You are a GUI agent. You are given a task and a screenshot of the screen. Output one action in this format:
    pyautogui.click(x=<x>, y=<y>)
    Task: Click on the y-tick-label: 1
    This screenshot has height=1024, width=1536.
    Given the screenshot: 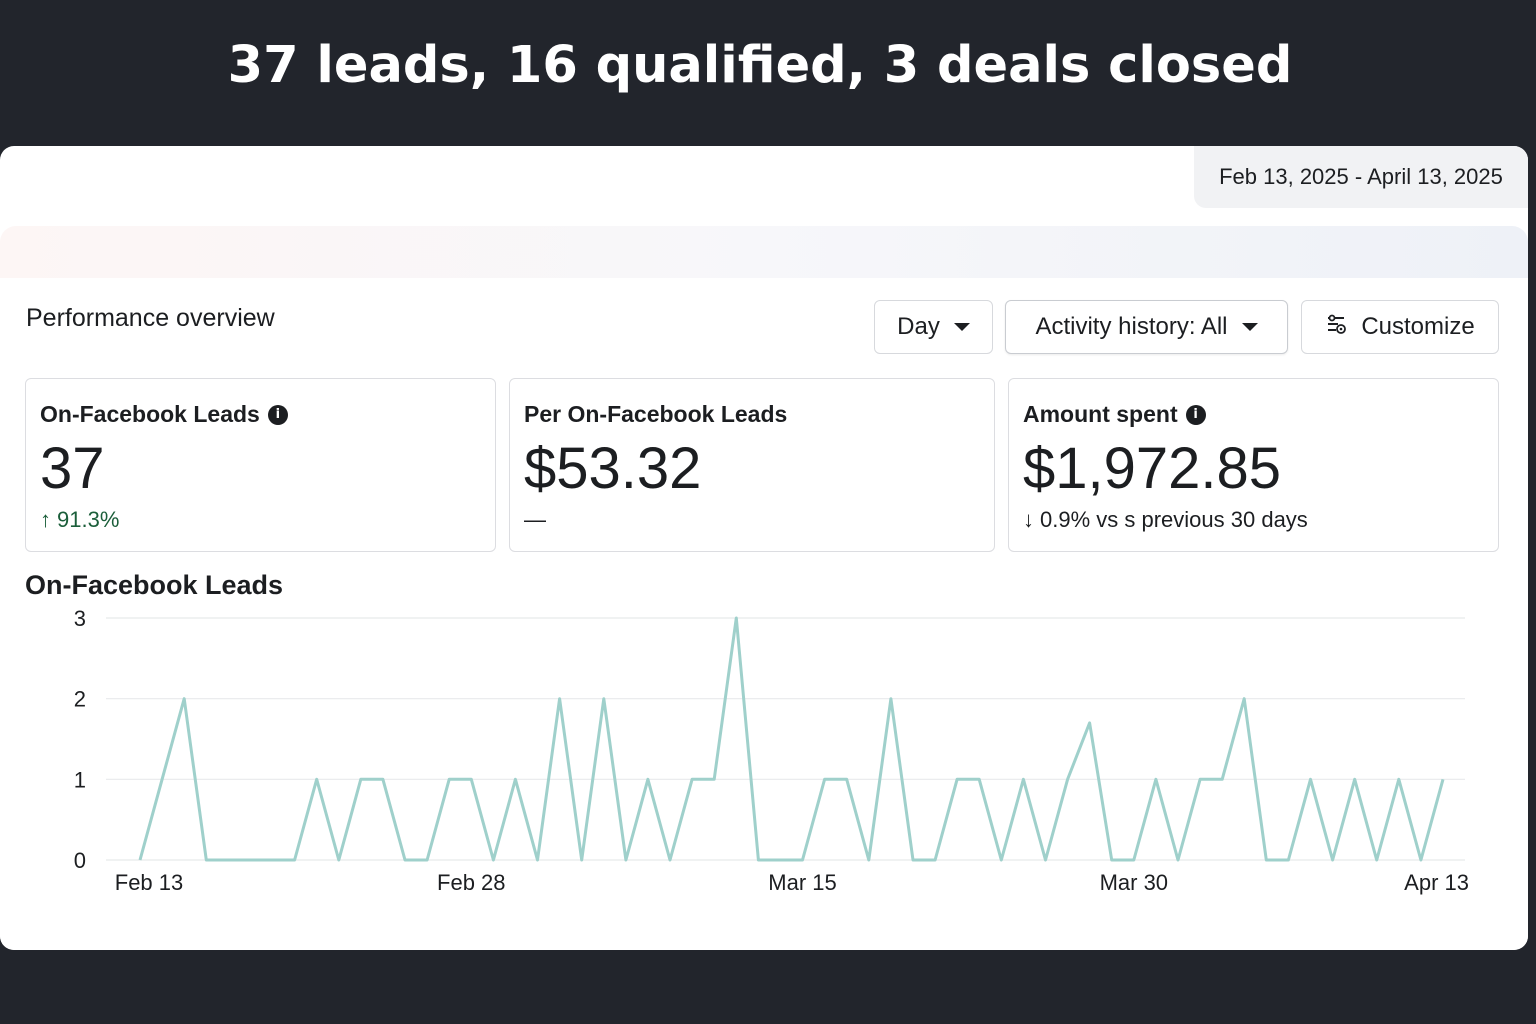 What is the action you would take?
    pyautogui.click(x=80, y=779)
    